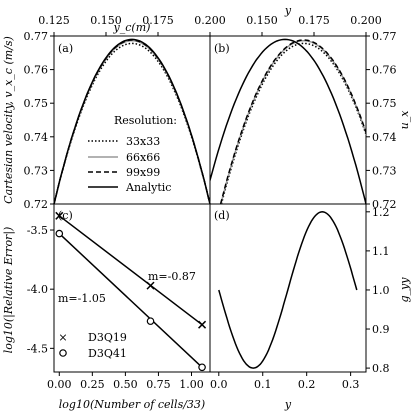  What do you see at coordinates (145, 120) in the screenshot?
I see `legend-title: Resolution:` at bounding box center [145, 120].